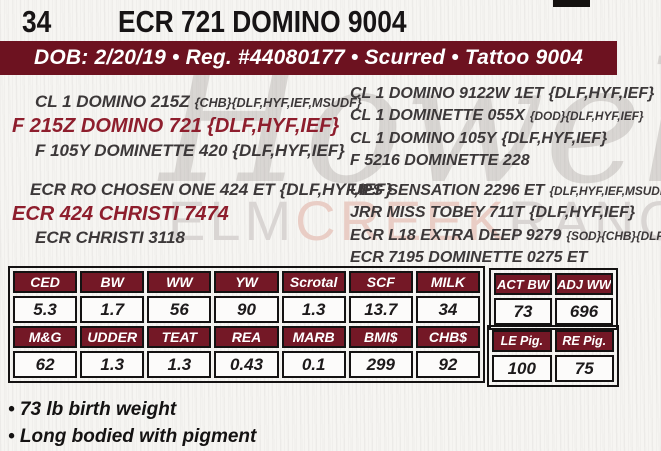 The image size is (661, 451). I want to click on pedigree-line-dam: ECR 424 CHRISTI 7474, so click(120, 214).